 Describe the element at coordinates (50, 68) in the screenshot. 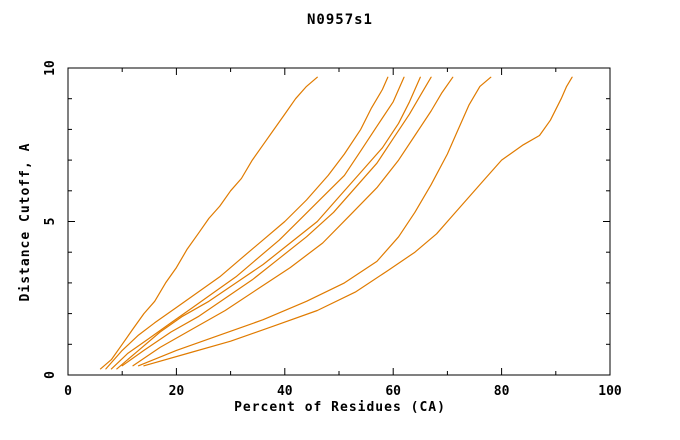

I see `y-tick-label: 10` at that location.